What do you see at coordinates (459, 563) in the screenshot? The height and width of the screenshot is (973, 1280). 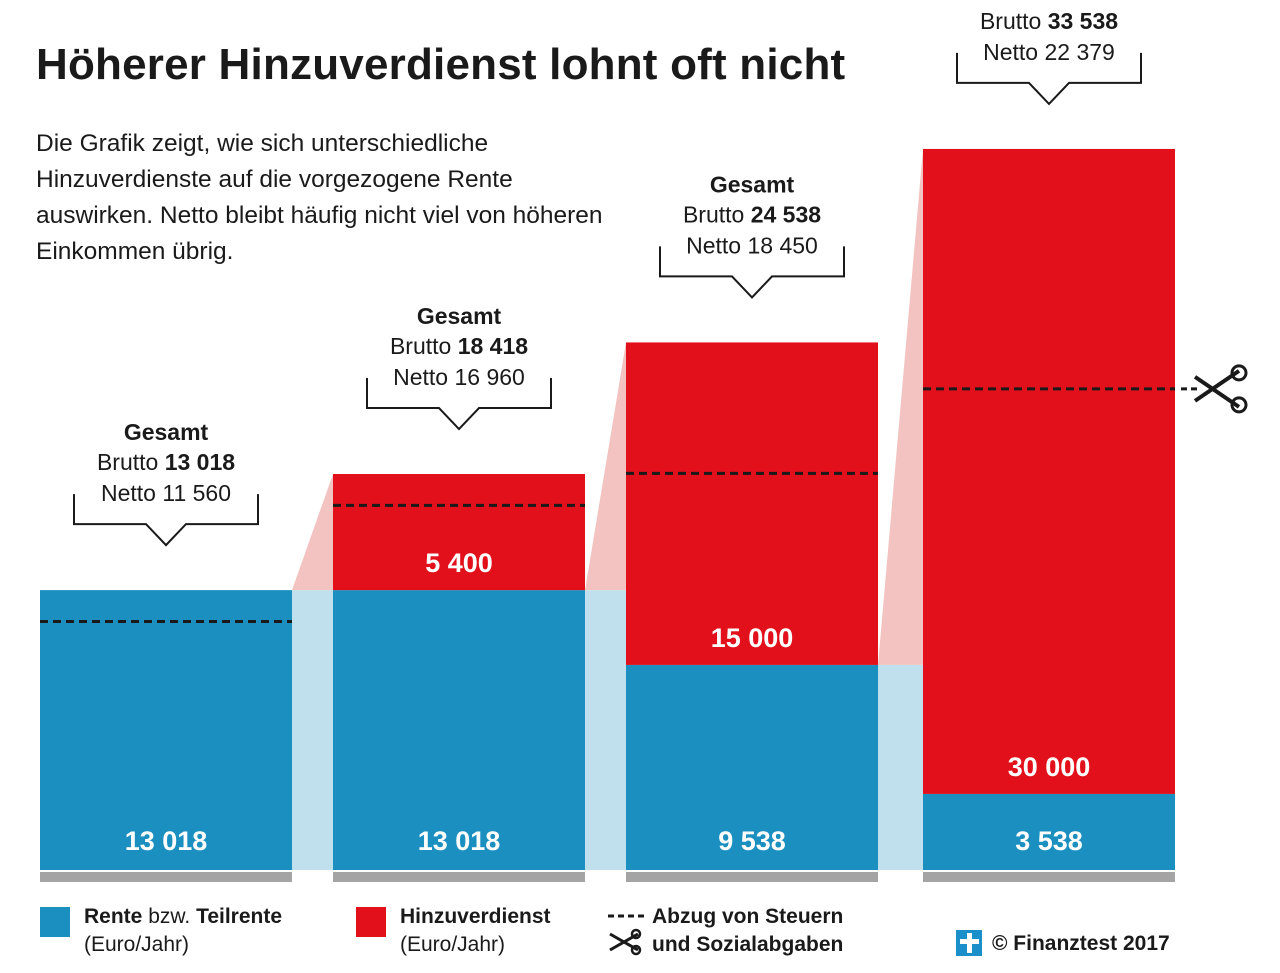 I see `value-label-hinzuverdienst: 5 400` at bounding box center [459, 563].